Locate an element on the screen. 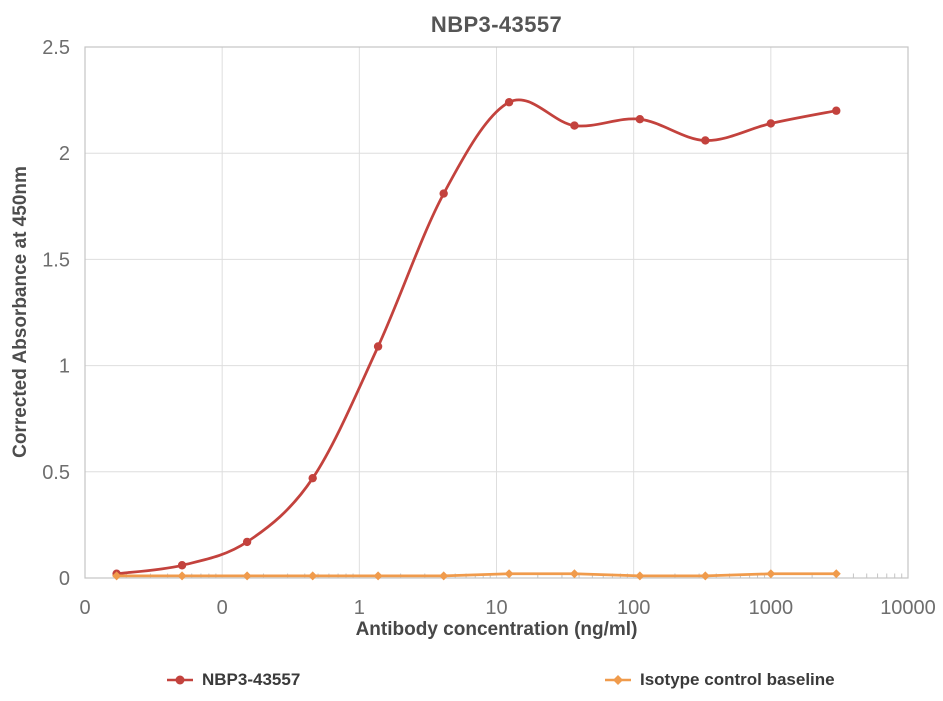  legend-marker-circle-icon is located at coordinates (180, 680).